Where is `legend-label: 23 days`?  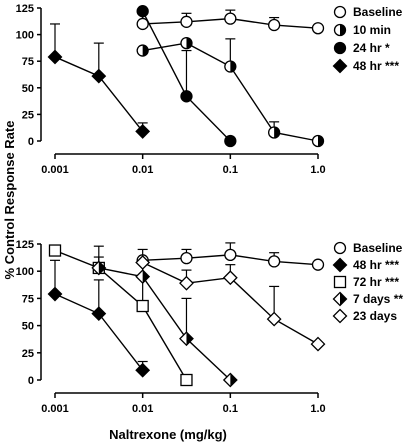
legend-label: 23 days is located at coordinates (375, 316).